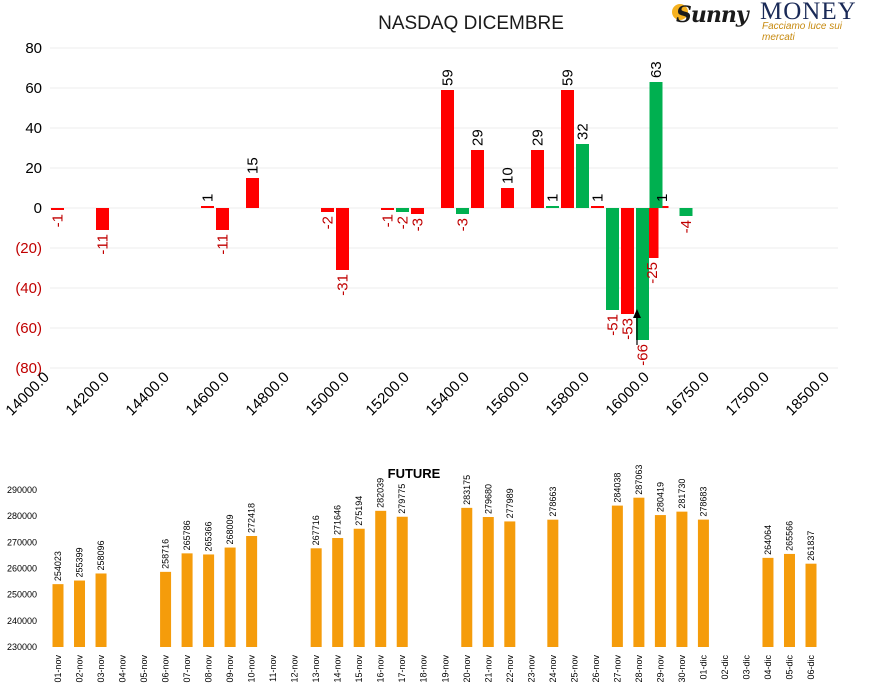 Image resolution: width=875 pixels, height=692 pixels. I want to click on logo-sunny-text: Sunny, so click(712, 15).